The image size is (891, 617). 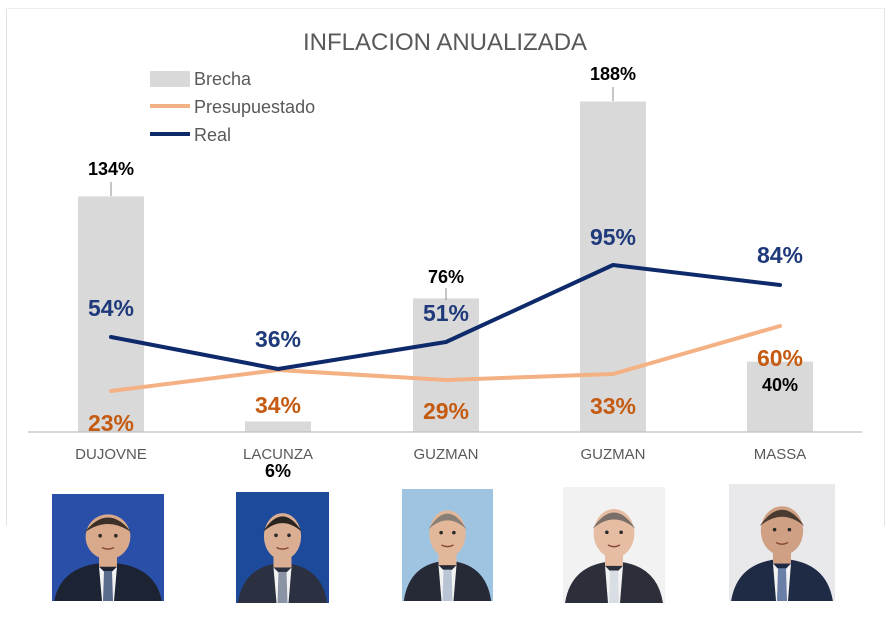 What do you see at coordinates (170, 79) in the screenshot?
I see `legend-swatch-brecha` at bounding box center [170, 79].